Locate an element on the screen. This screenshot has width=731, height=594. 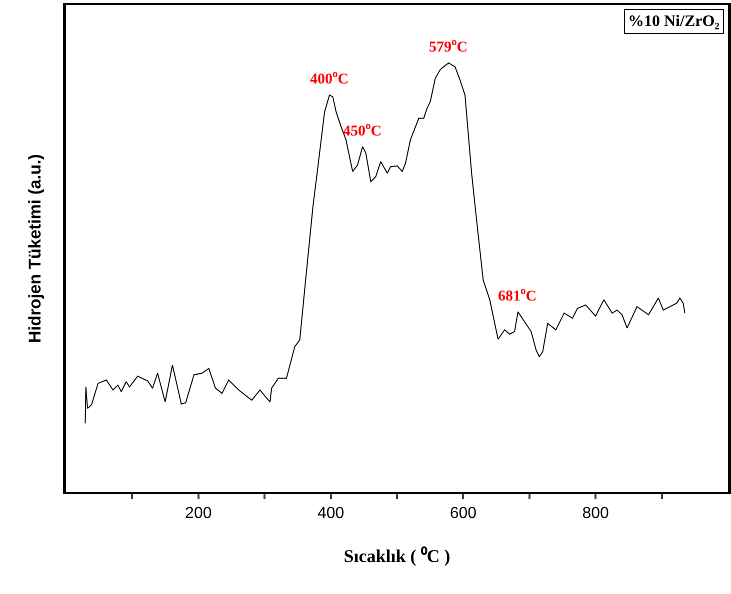
x-tick-label: 200 is located at coordinates (198, 513).